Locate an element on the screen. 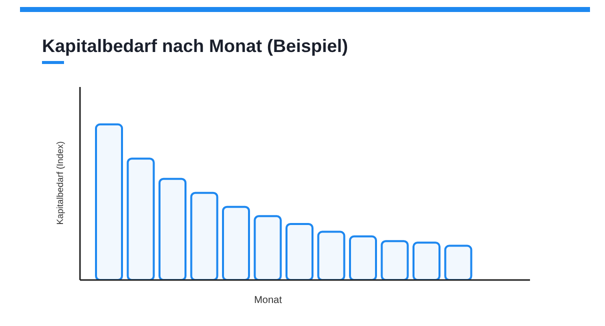  x-axis-title: Monat is located at coordinates (268, 300).